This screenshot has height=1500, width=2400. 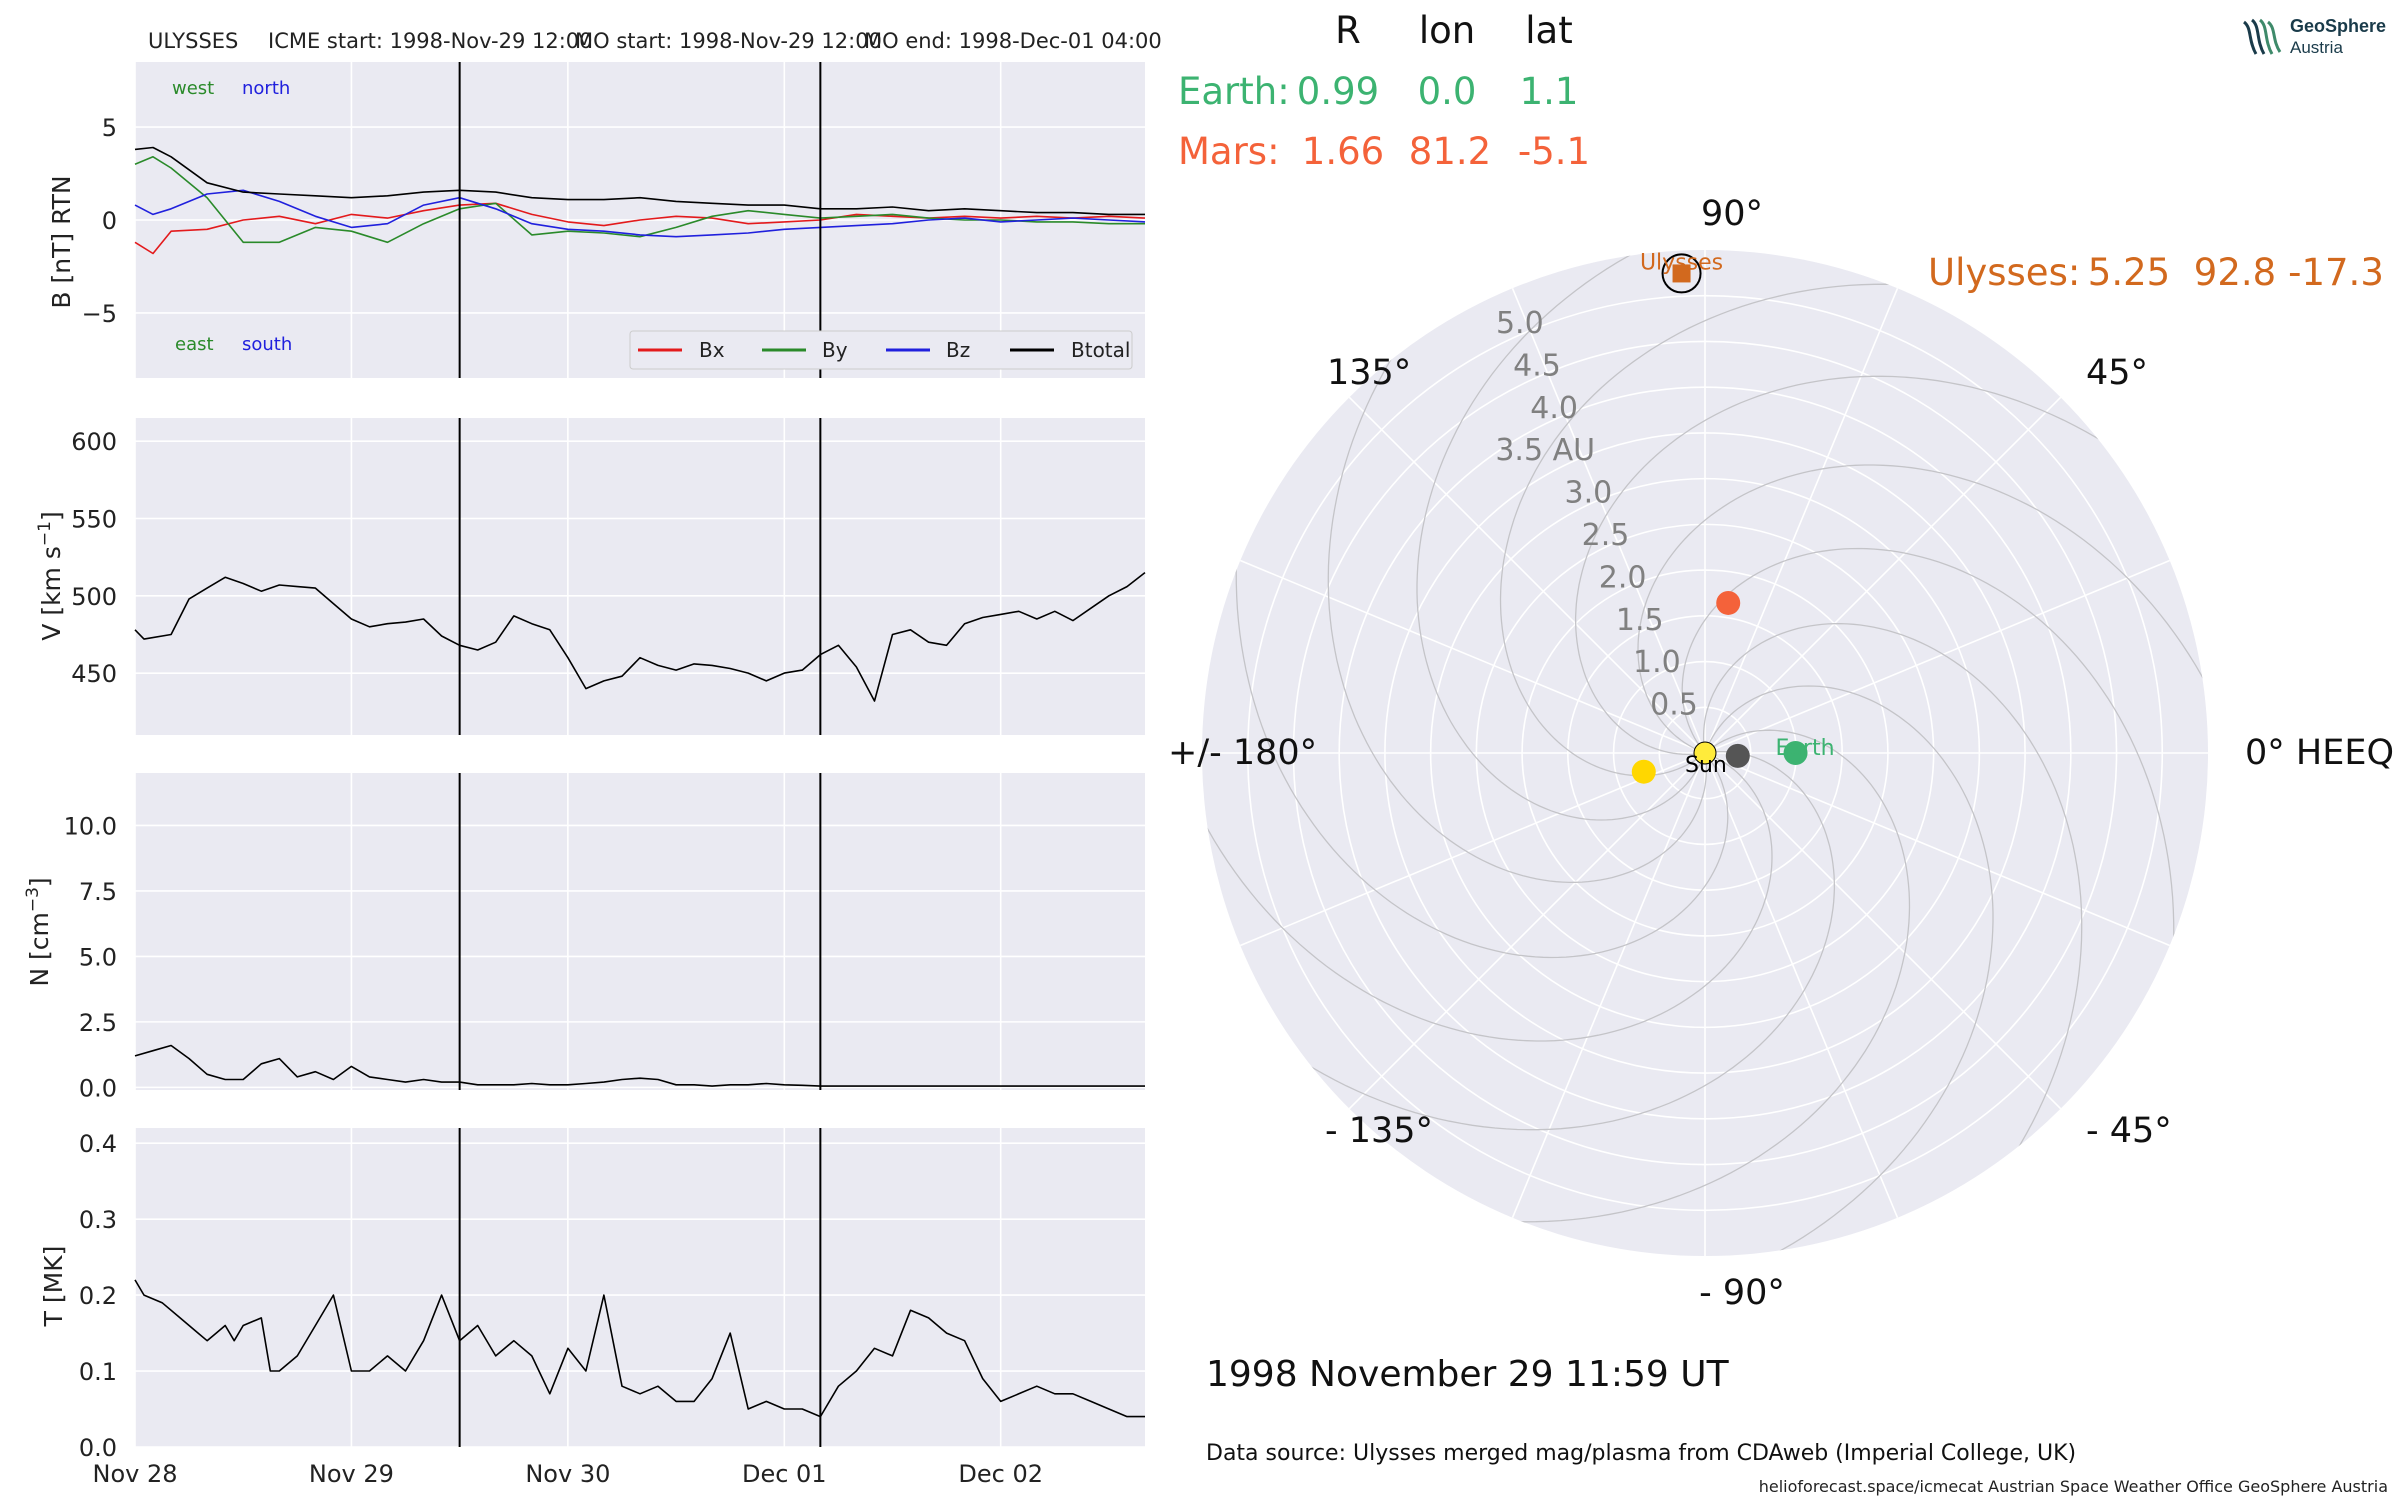 What do you see at coordinates (640, 213) in the screenshot?
I see `series-line-bz` at bounding box center [640, 213].